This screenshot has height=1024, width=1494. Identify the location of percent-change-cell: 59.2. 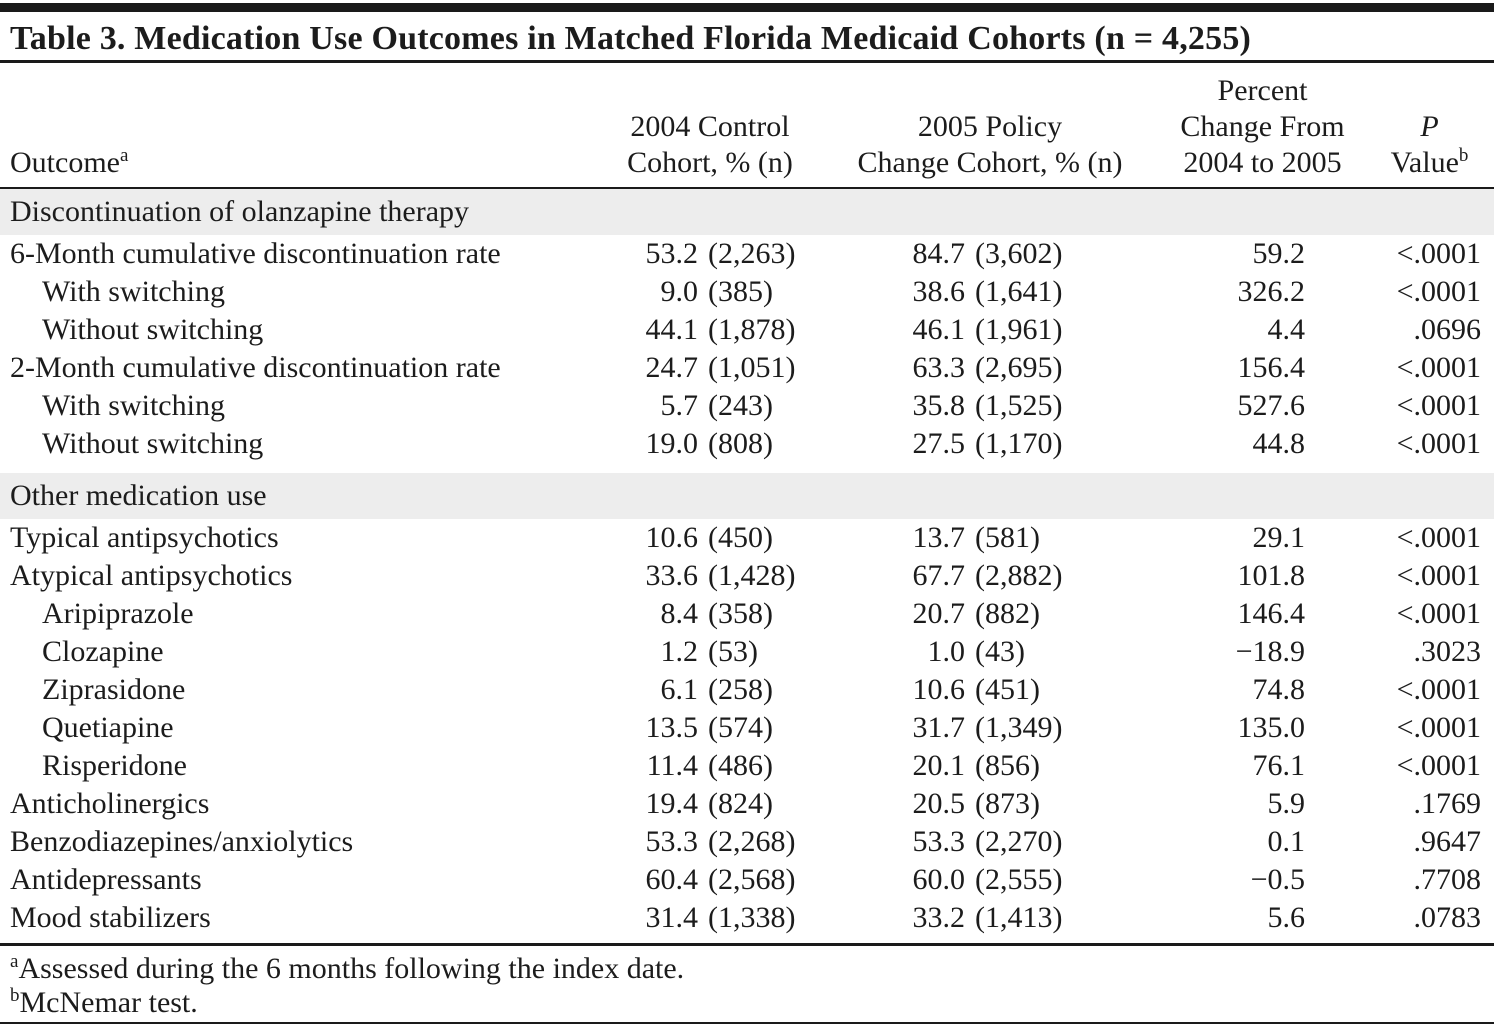
(1279, 253).